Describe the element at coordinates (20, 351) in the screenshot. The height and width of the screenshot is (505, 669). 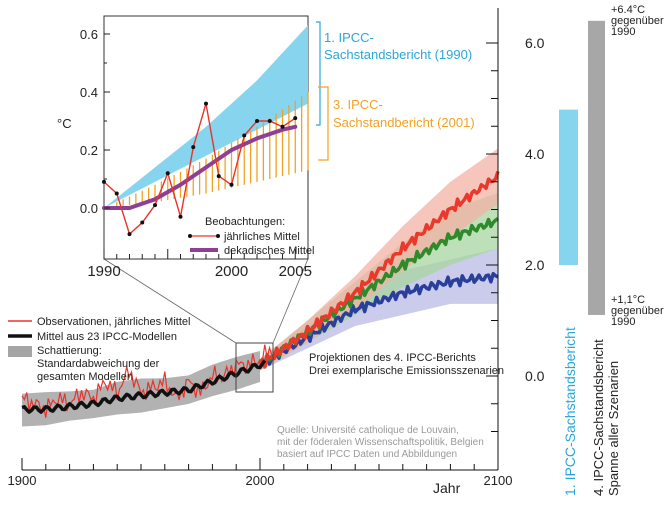
I see `legend-shade-swatch` at that location.